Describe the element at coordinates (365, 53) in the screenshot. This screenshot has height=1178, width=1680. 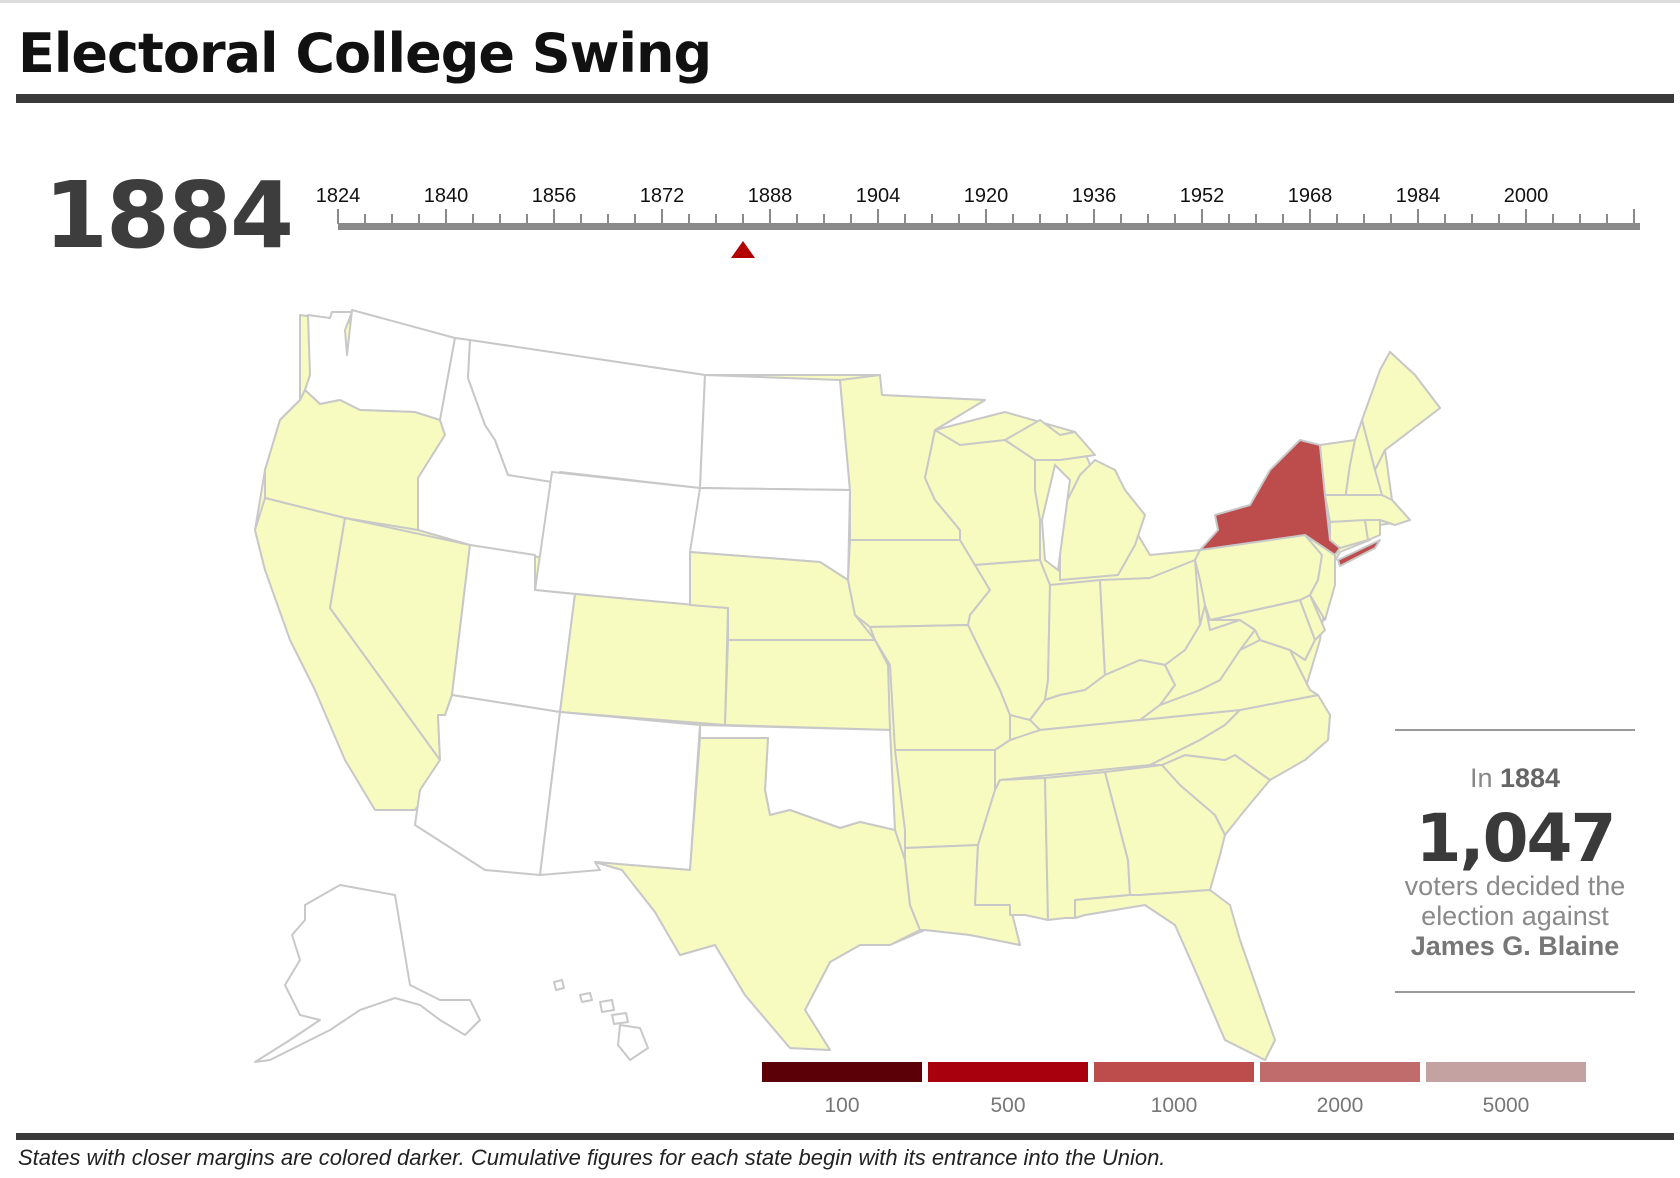
I see `page-title: Electoral College Swing` at that location.